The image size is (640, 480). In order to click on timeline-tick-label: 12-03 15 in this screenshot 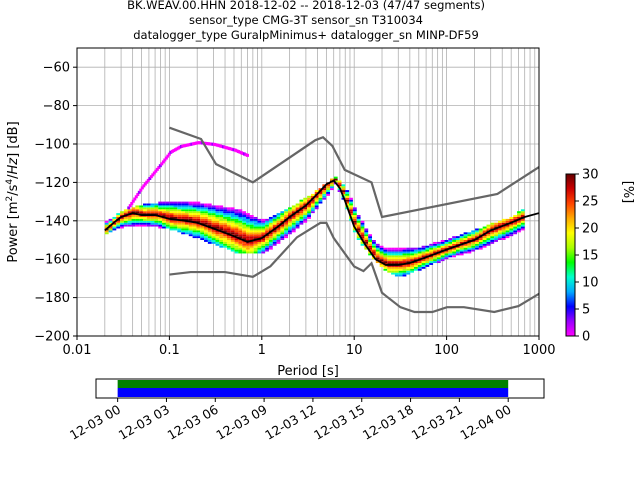, I will do `click(339, 422)`.